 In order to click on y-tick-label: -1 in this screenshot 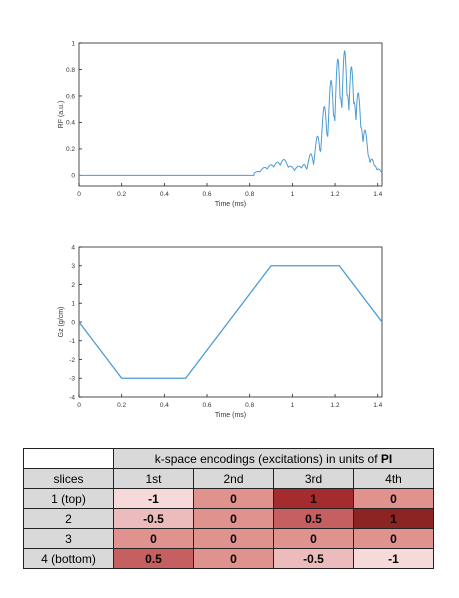, I will do `click(72, 341)`.